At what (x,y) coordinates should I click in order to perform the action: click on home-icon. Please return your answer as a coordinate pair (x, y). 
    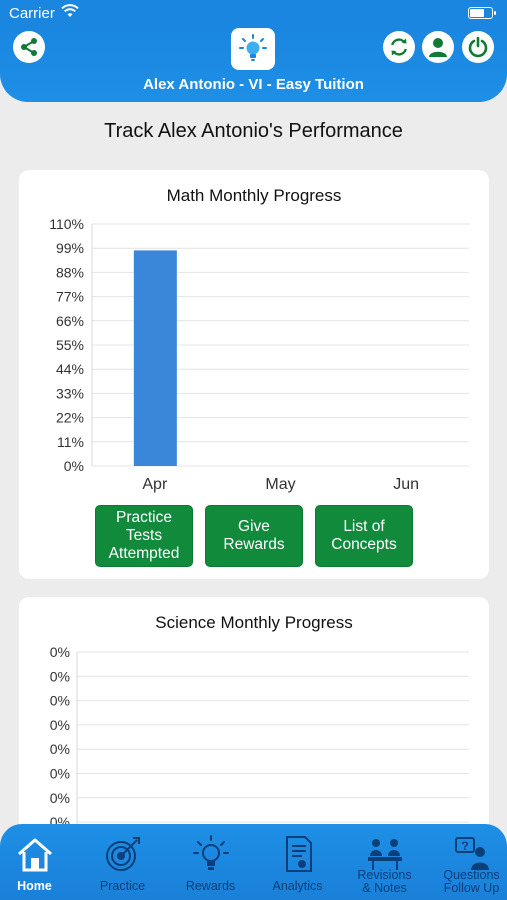
    Looking at the image, I should click on (34, 855).